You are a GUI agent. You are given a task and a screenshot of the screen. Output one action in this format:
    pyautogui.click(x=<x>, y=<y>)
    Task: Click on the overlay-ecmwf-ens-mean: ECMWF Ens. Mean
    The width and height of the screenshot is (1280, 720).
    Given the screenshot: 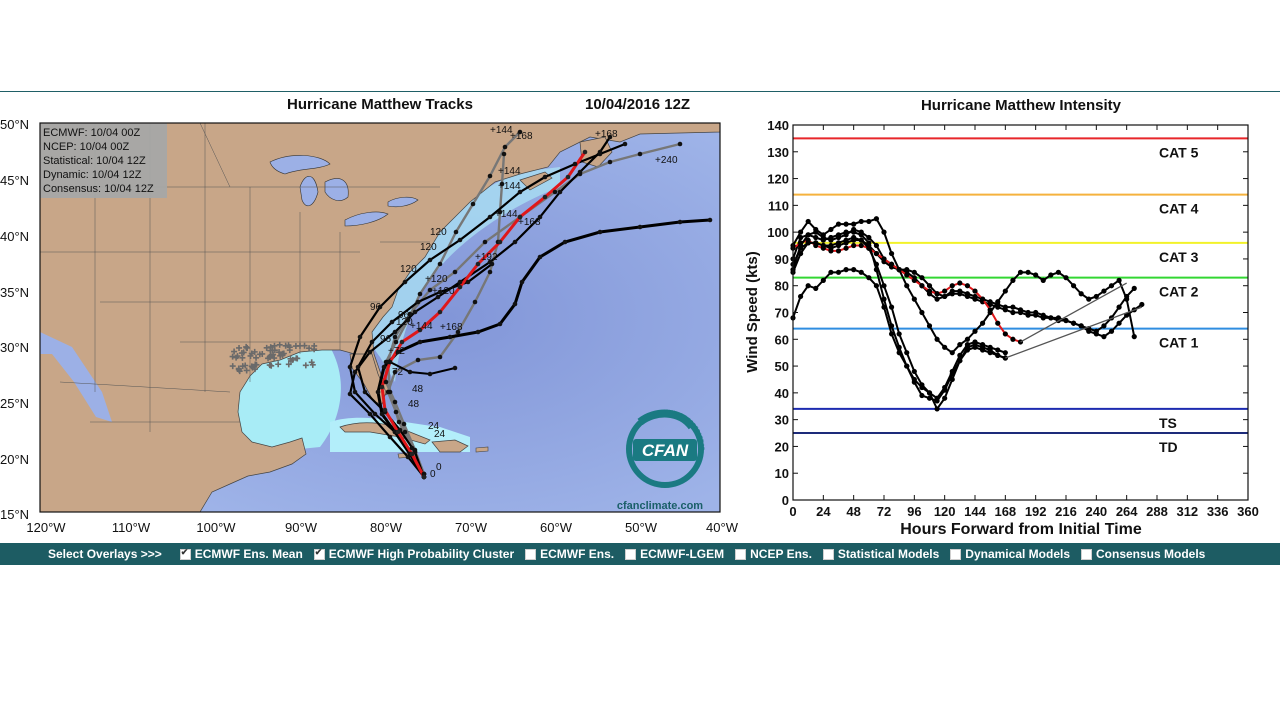 What is the action you would take?
    pyautogui.click(x=241, y=554)
    